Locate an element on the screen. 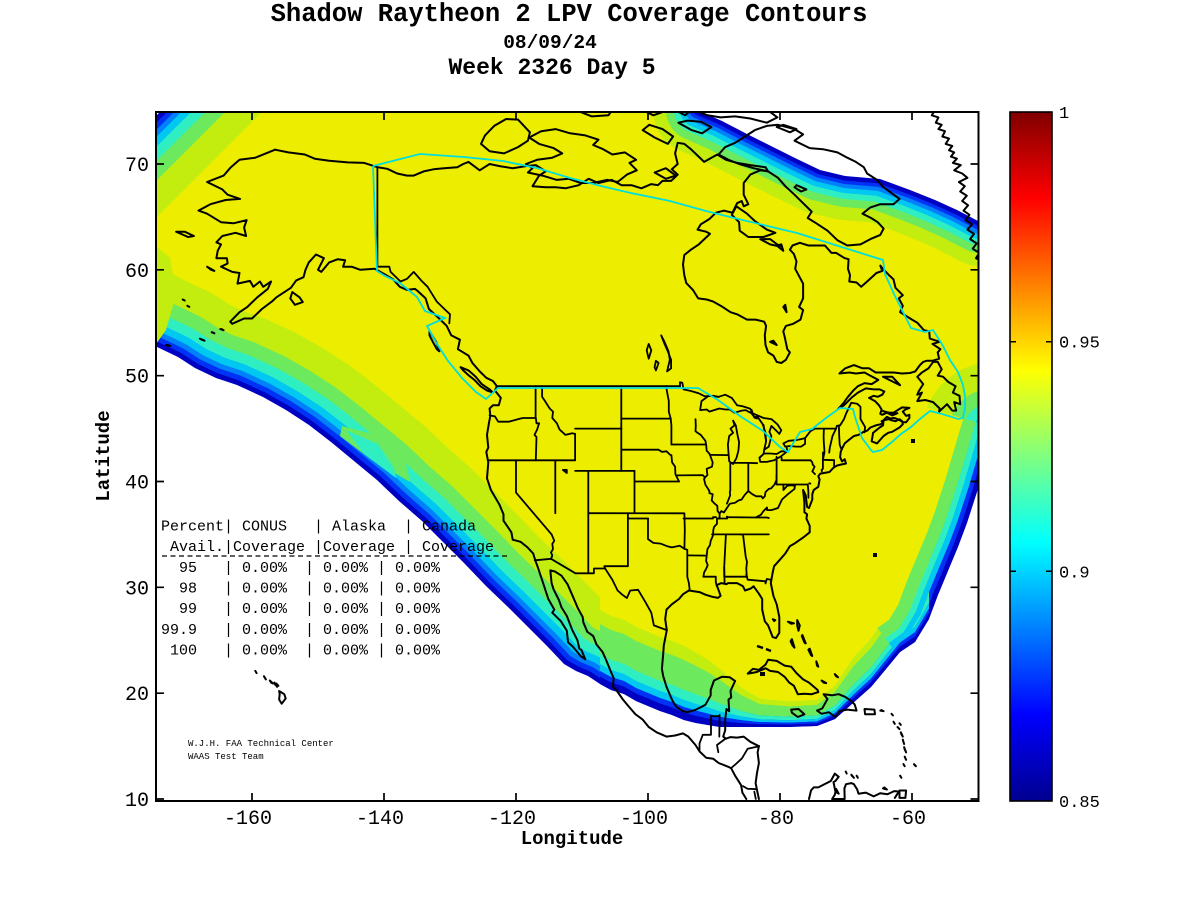 The width and height of the screenshot is (1200, 900). svg-text: 0.85 is located at coordinates (1079, 803).